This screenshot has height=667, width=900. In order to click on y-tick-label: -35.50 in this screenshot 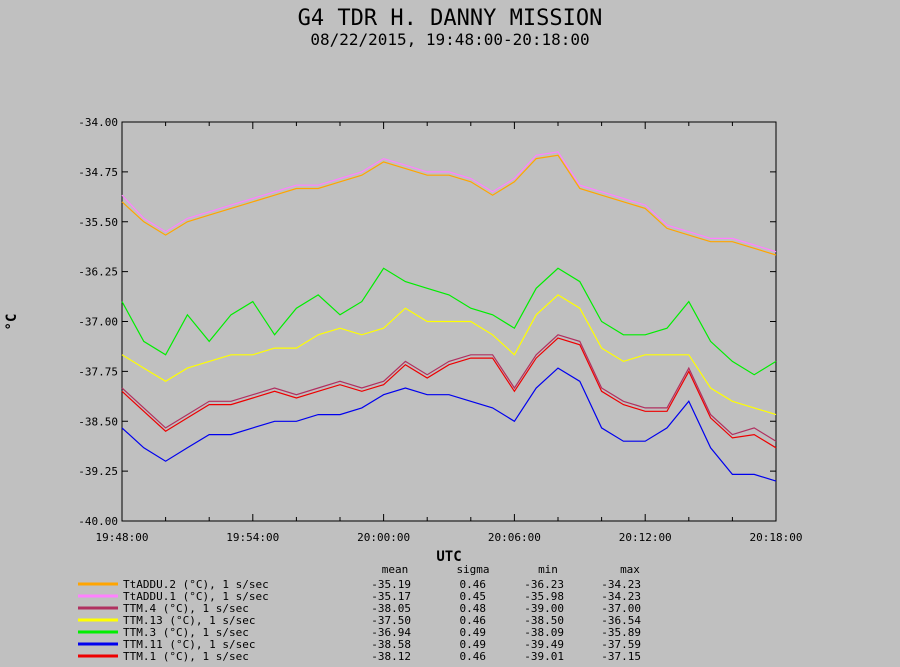, I will do `click(98, 222)`.